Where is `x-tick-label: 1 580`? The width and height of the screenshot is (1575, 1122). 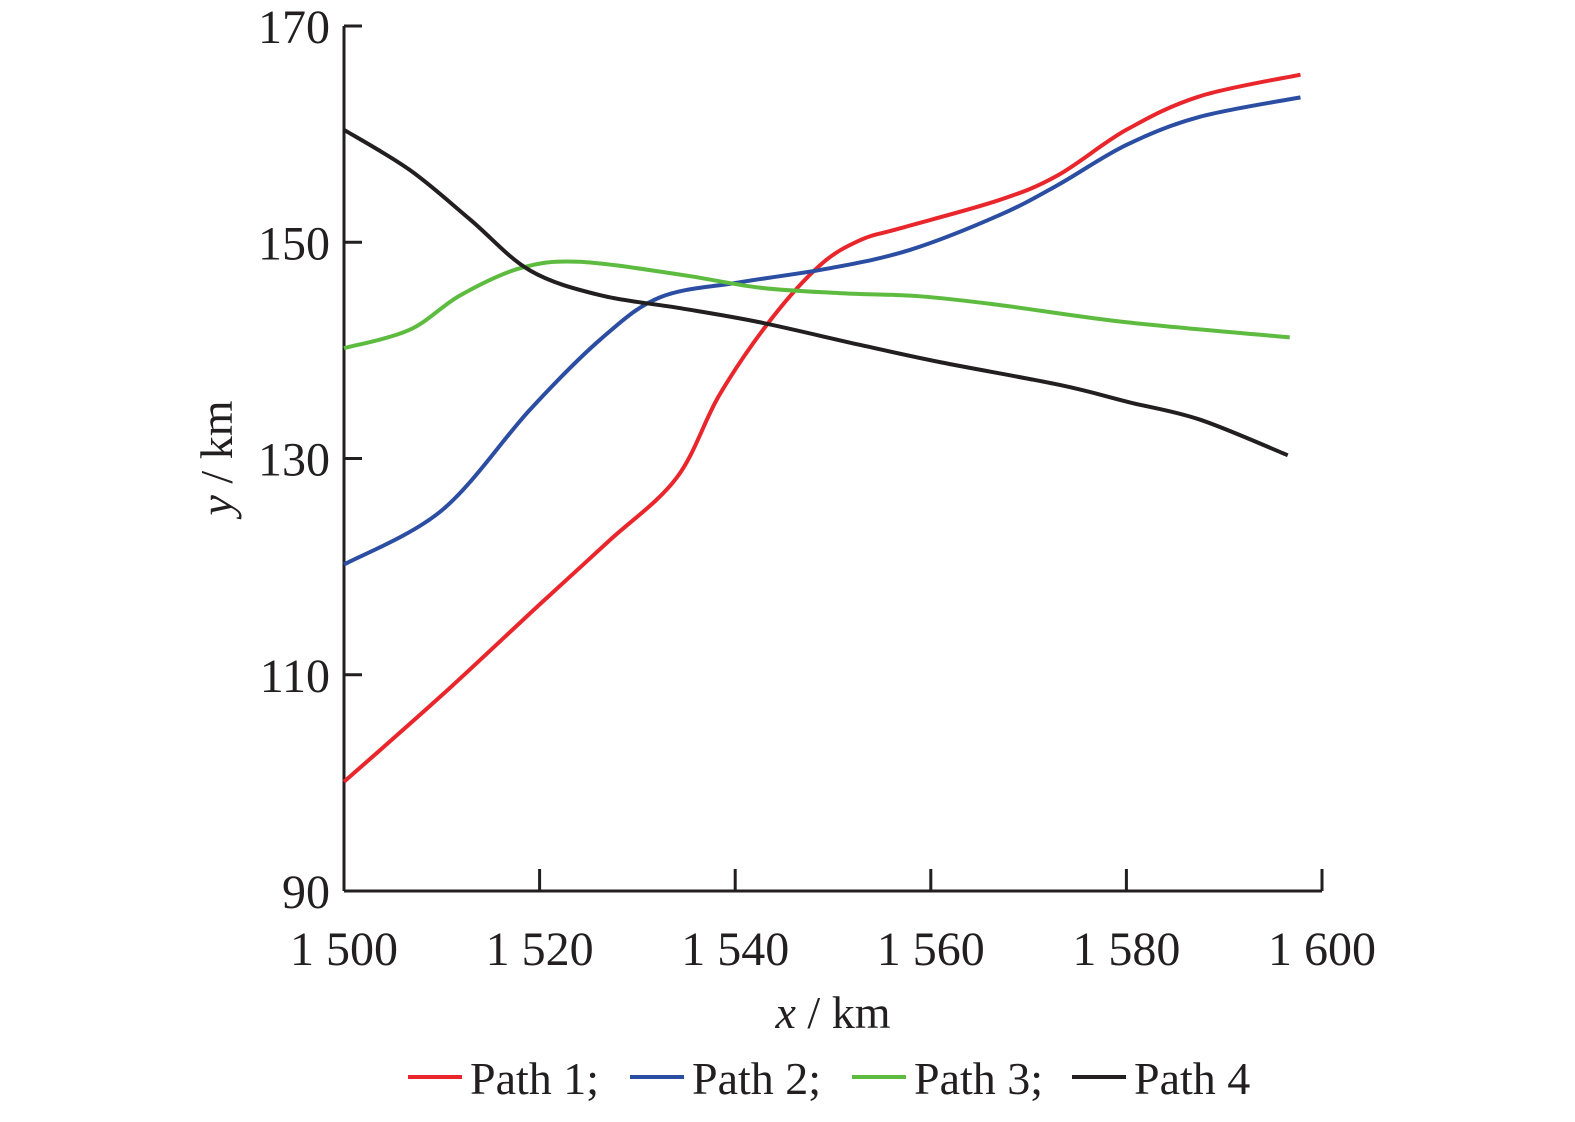
x-tick-label: 1 580 is located at coordinates (1126, 949).